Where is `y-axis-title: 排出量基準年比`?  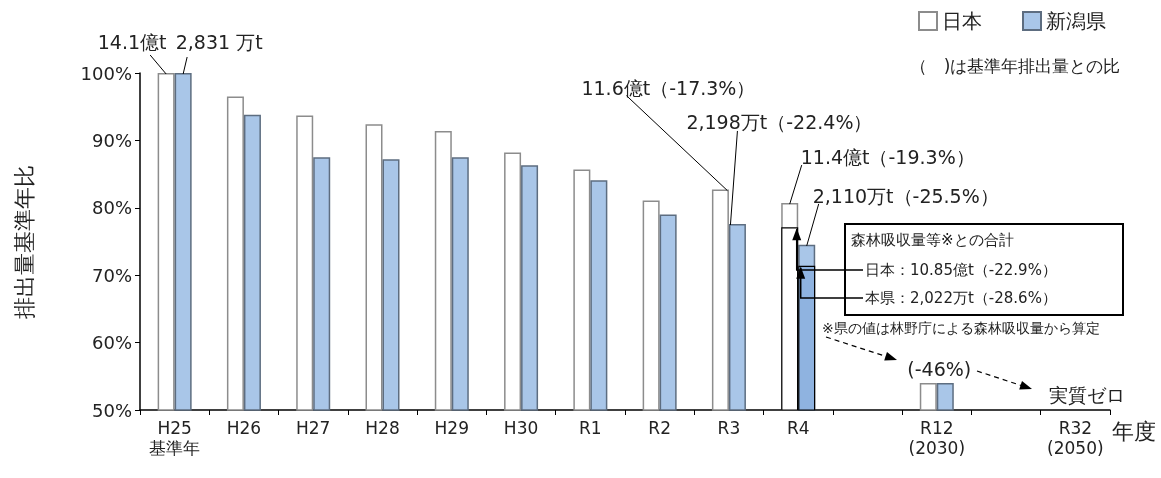
y-axis-title: 排出量基準年比 is located at coordinates (24, 241).